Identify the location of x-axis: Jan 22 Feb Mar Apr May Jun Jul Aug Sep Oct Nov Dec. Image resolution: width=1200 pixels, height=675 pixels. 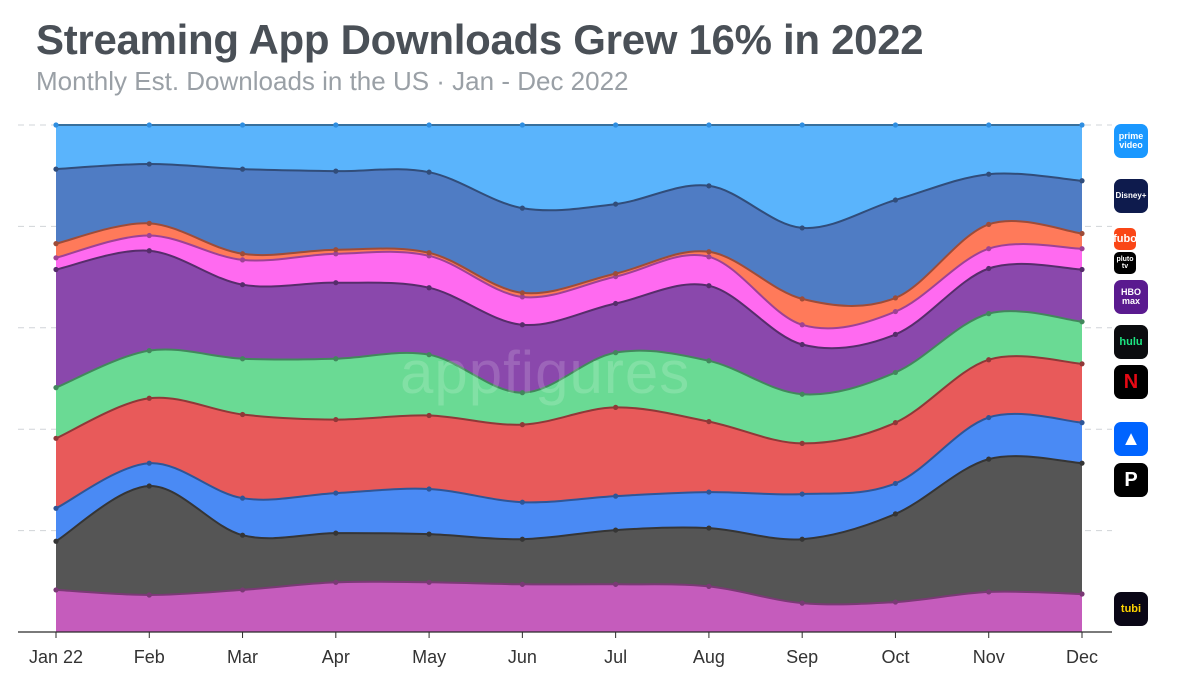
(565, 649).